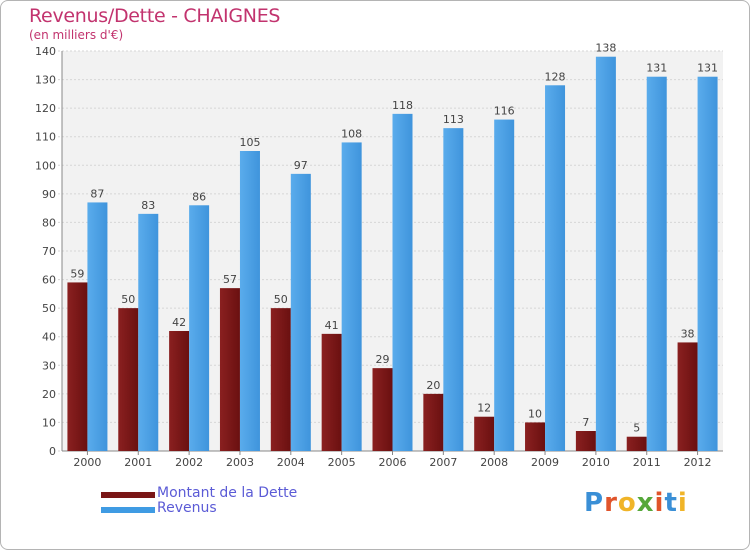  I want to click on logo-letter: x, so click(645, 503).